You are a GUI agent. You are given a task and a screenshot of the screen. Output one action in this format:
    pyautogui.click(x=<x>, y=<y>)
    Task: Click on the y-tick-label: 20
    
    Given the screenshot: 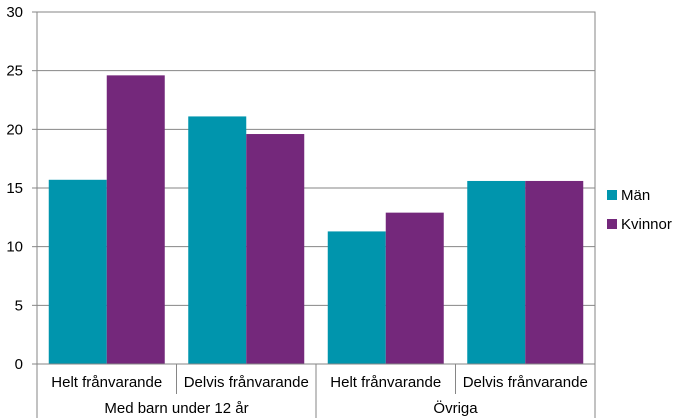 What is the action you would take?
    pyautogui.click(x=14, y=129)
    